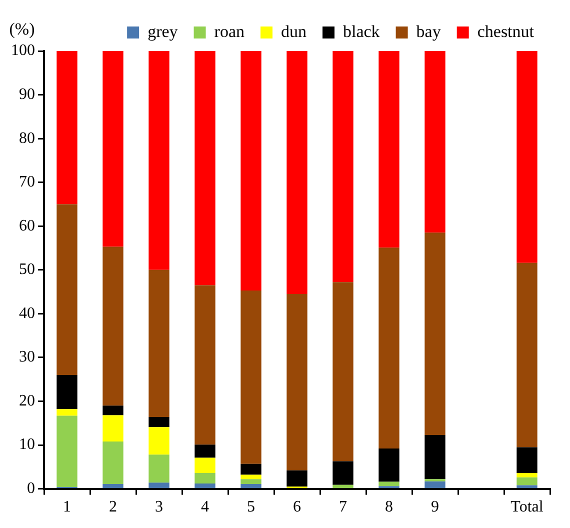 The image size is (570, 528). Describe the element at coordinates (113, 507) in the screenshot. I see `x-tick-label: 2` at that location.